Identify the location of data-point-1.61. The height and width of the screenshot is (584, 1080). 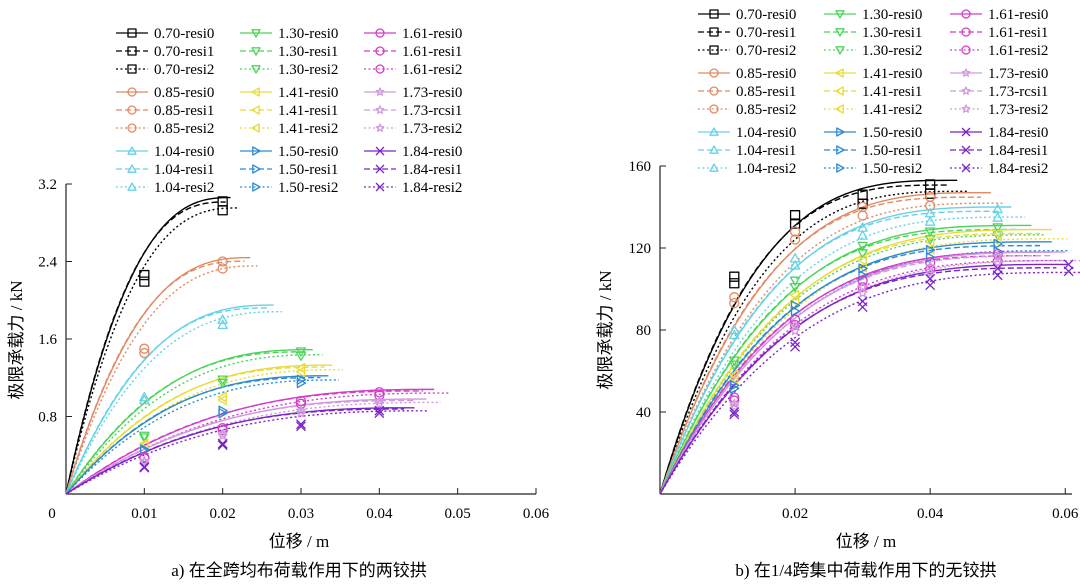
(862, 280).